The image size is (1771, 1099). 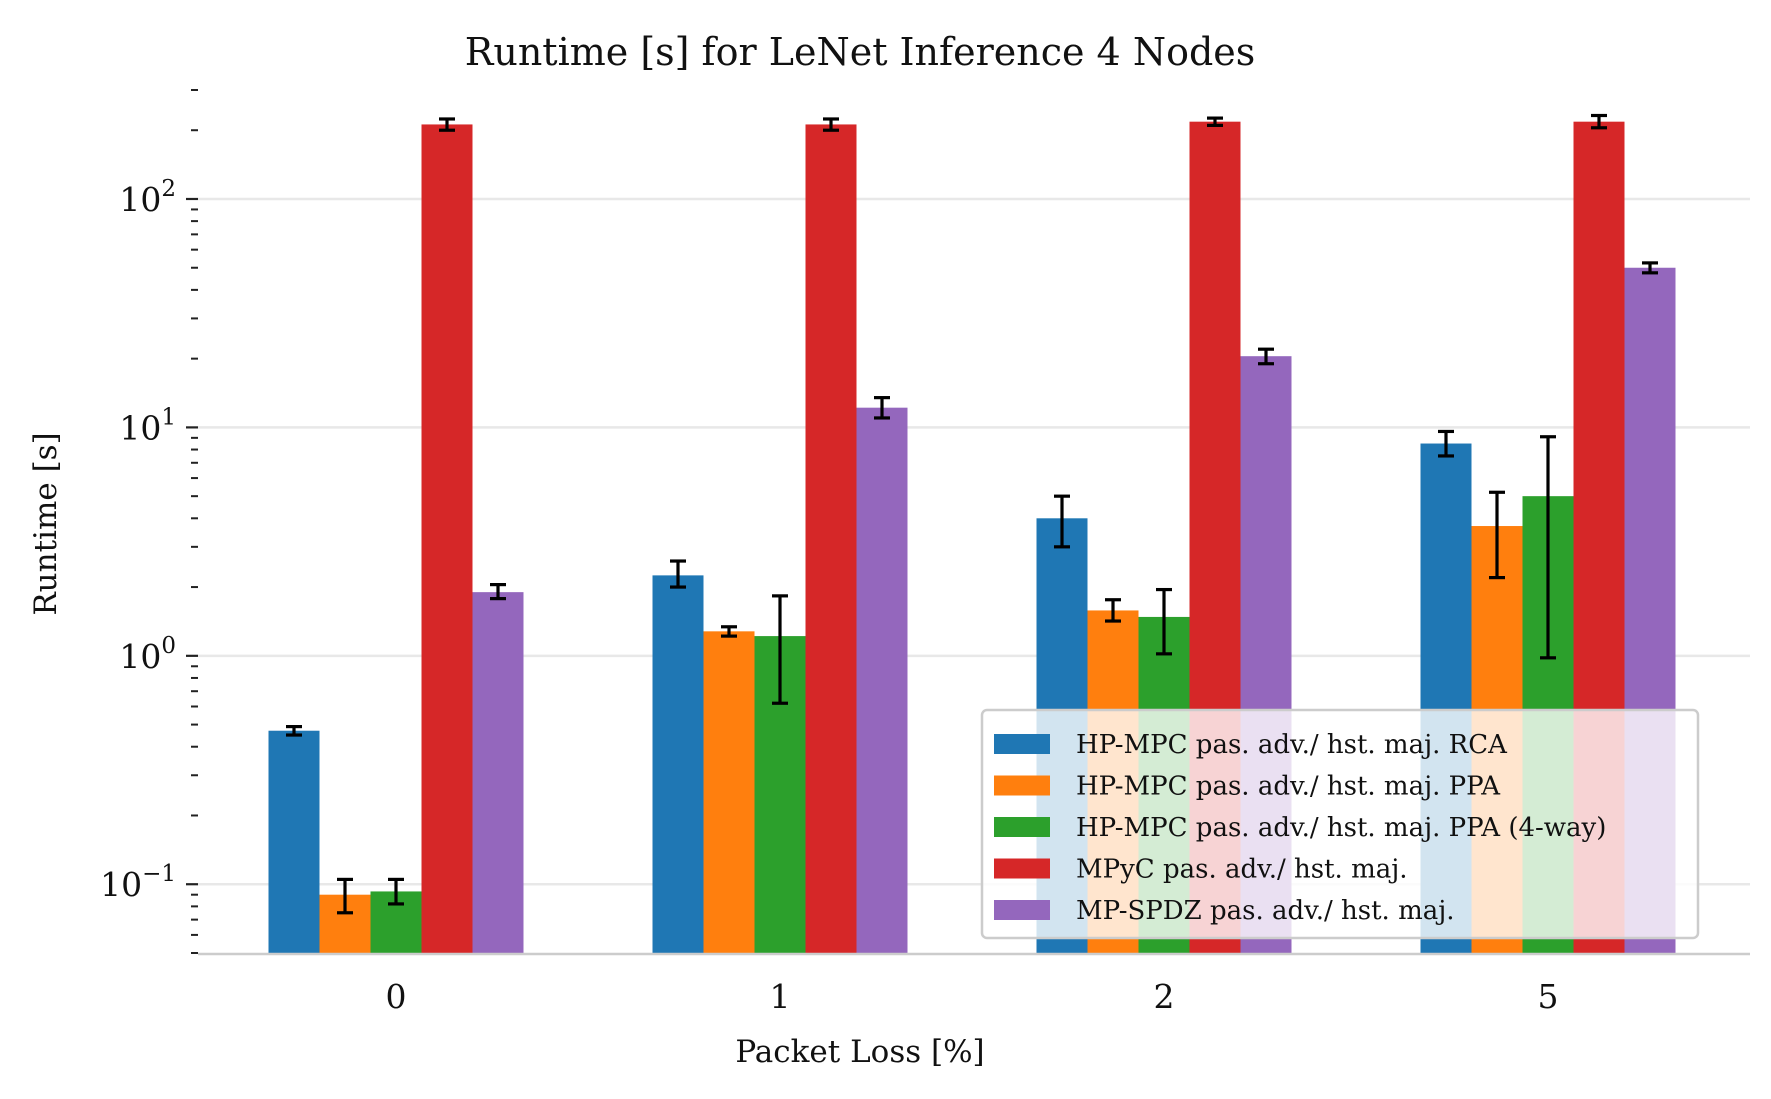 I want to click on legend-item-2: HP-MPC pas. adv./ hst. maj. PPA (4-way), so click(x=1300, y=828).